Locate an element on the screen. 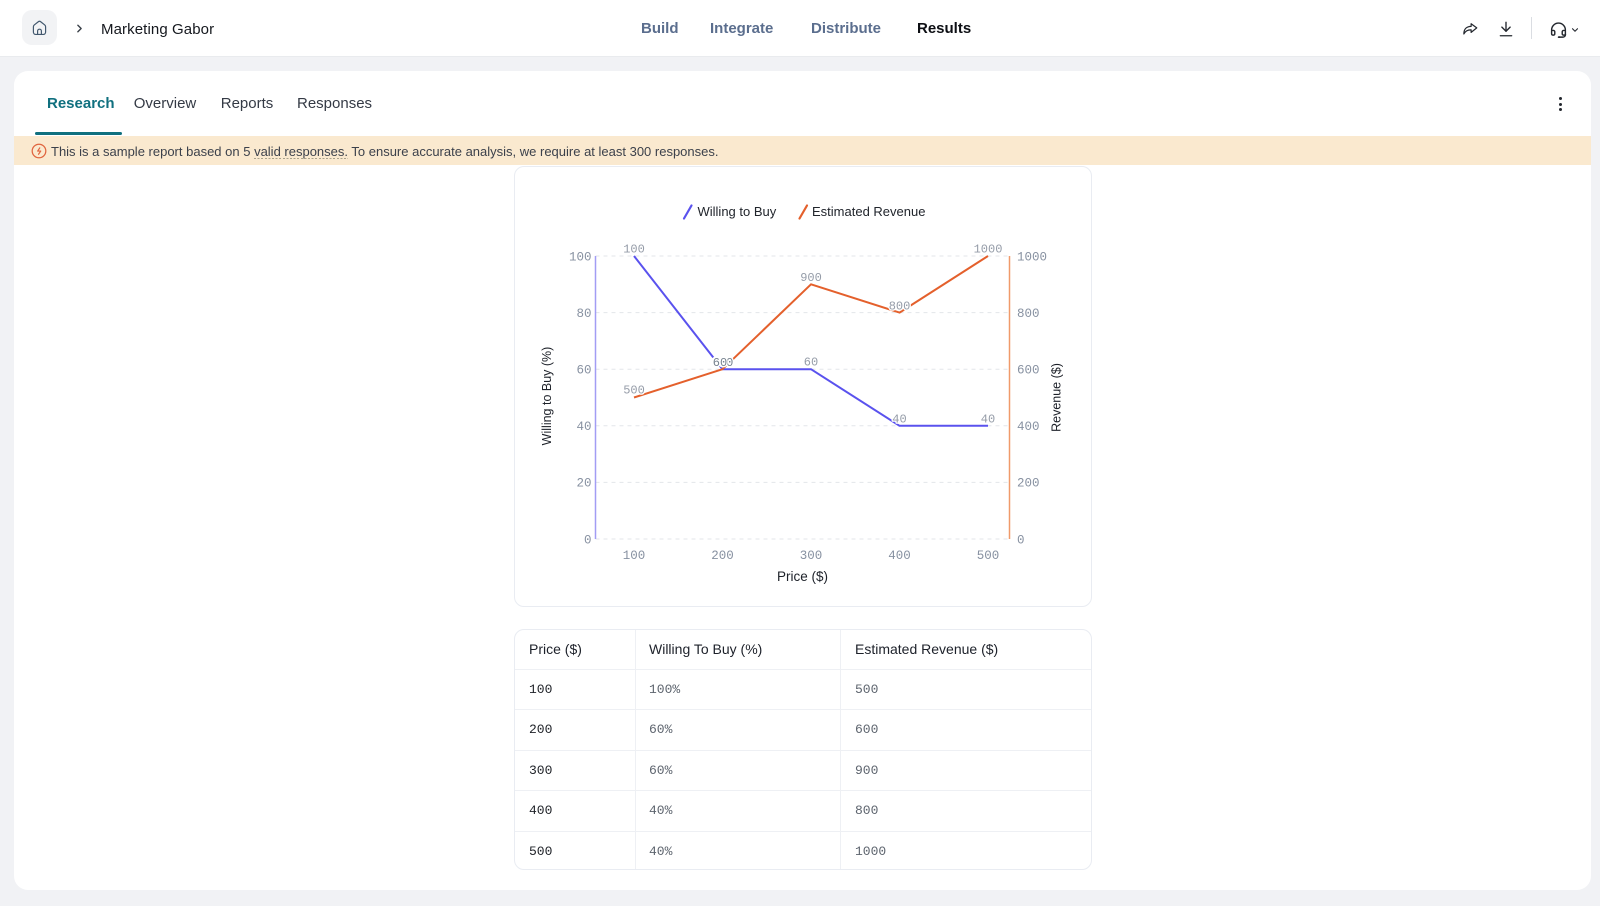 The height and width of the screenshot is (906, 1600). svg-text: Willing to Buy is located at coordinates (737, 211).